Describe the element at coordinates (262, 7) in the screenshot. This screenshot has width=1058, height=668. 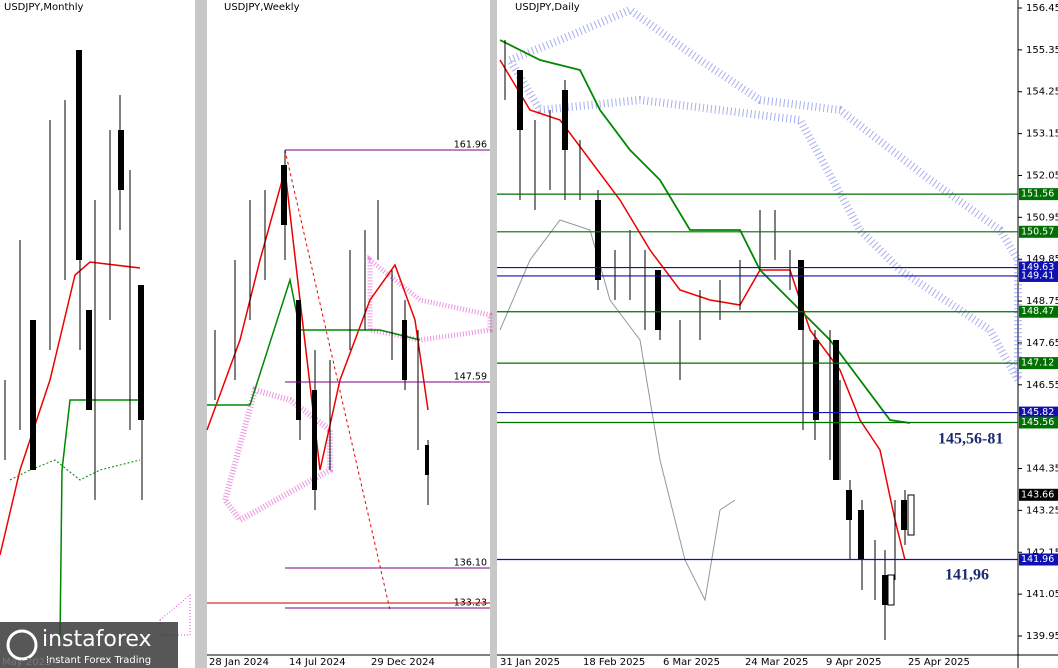
I see `panel-title: USDJPY,Weekly` at that location.